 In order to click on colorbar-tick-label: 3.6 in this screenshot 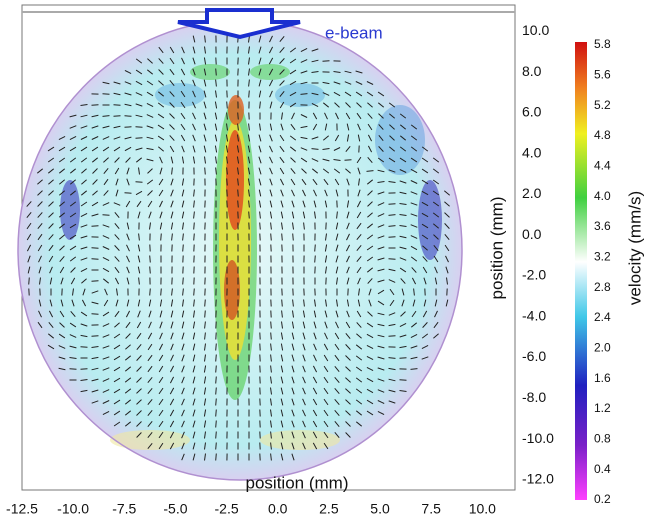, I will do `click(602, 226)`.